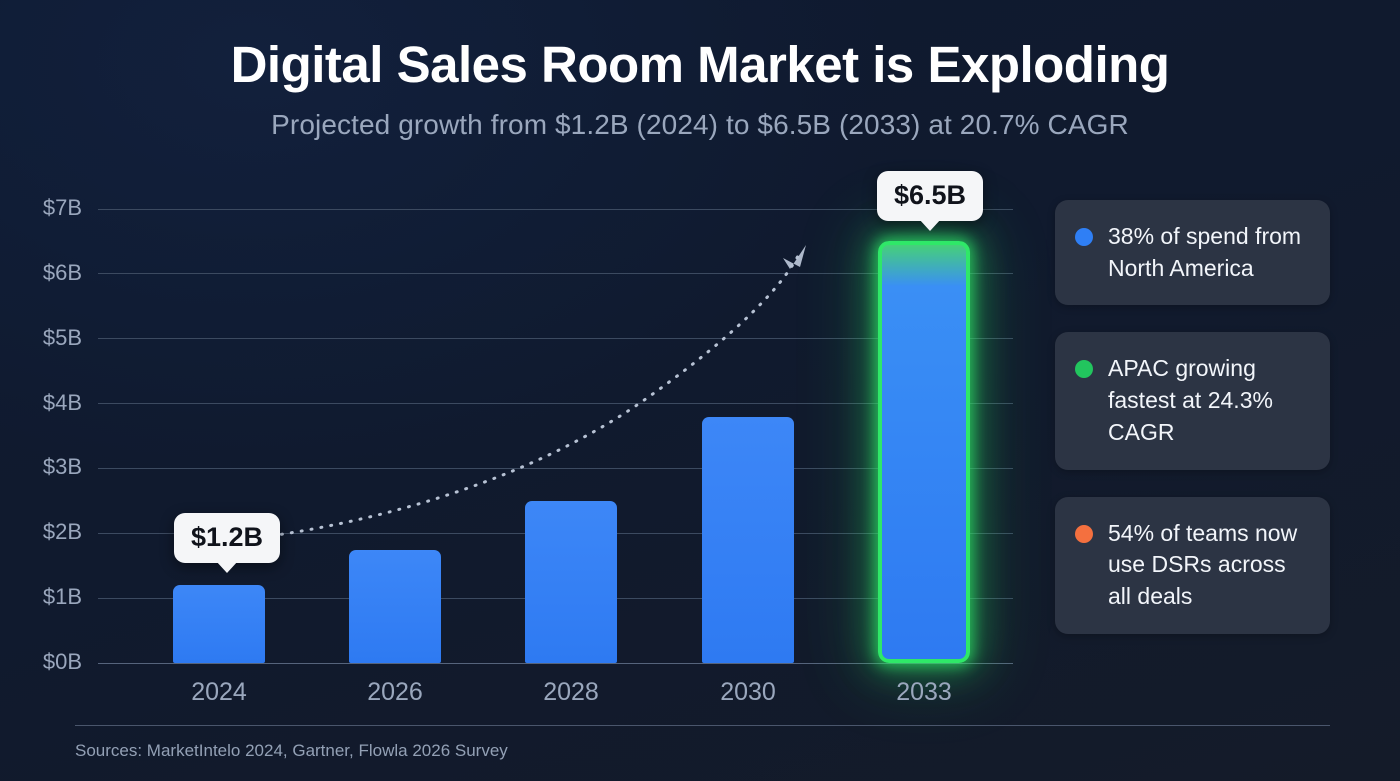 This screenshot has width=1400, height=781. I want to click on bar-2033, so click(924, 452).